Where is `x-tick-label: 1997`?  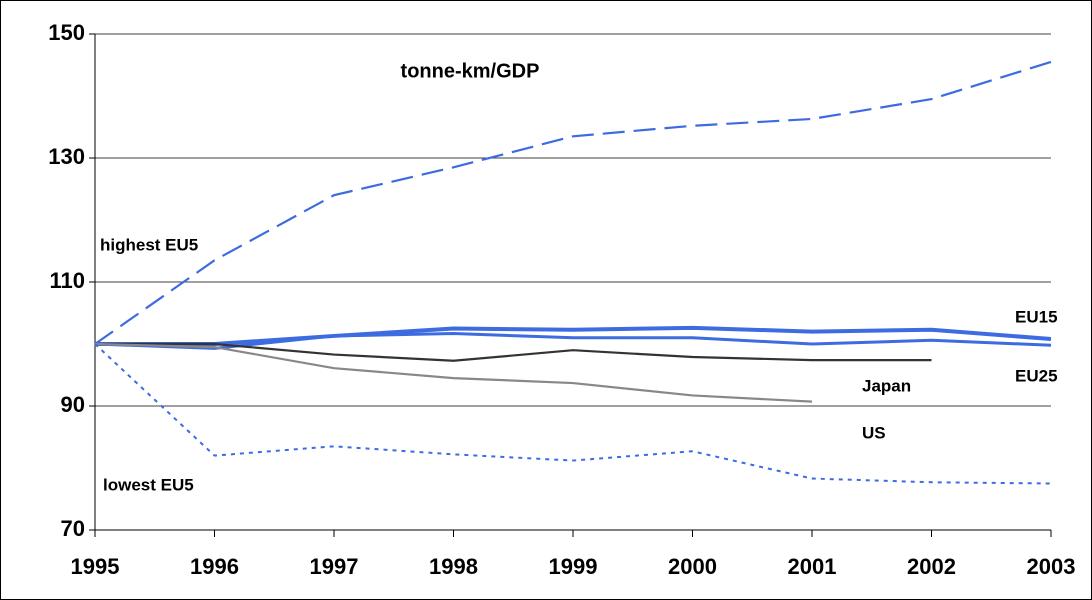
x-tick-label: 1997 is located at coordinates (334, 566).